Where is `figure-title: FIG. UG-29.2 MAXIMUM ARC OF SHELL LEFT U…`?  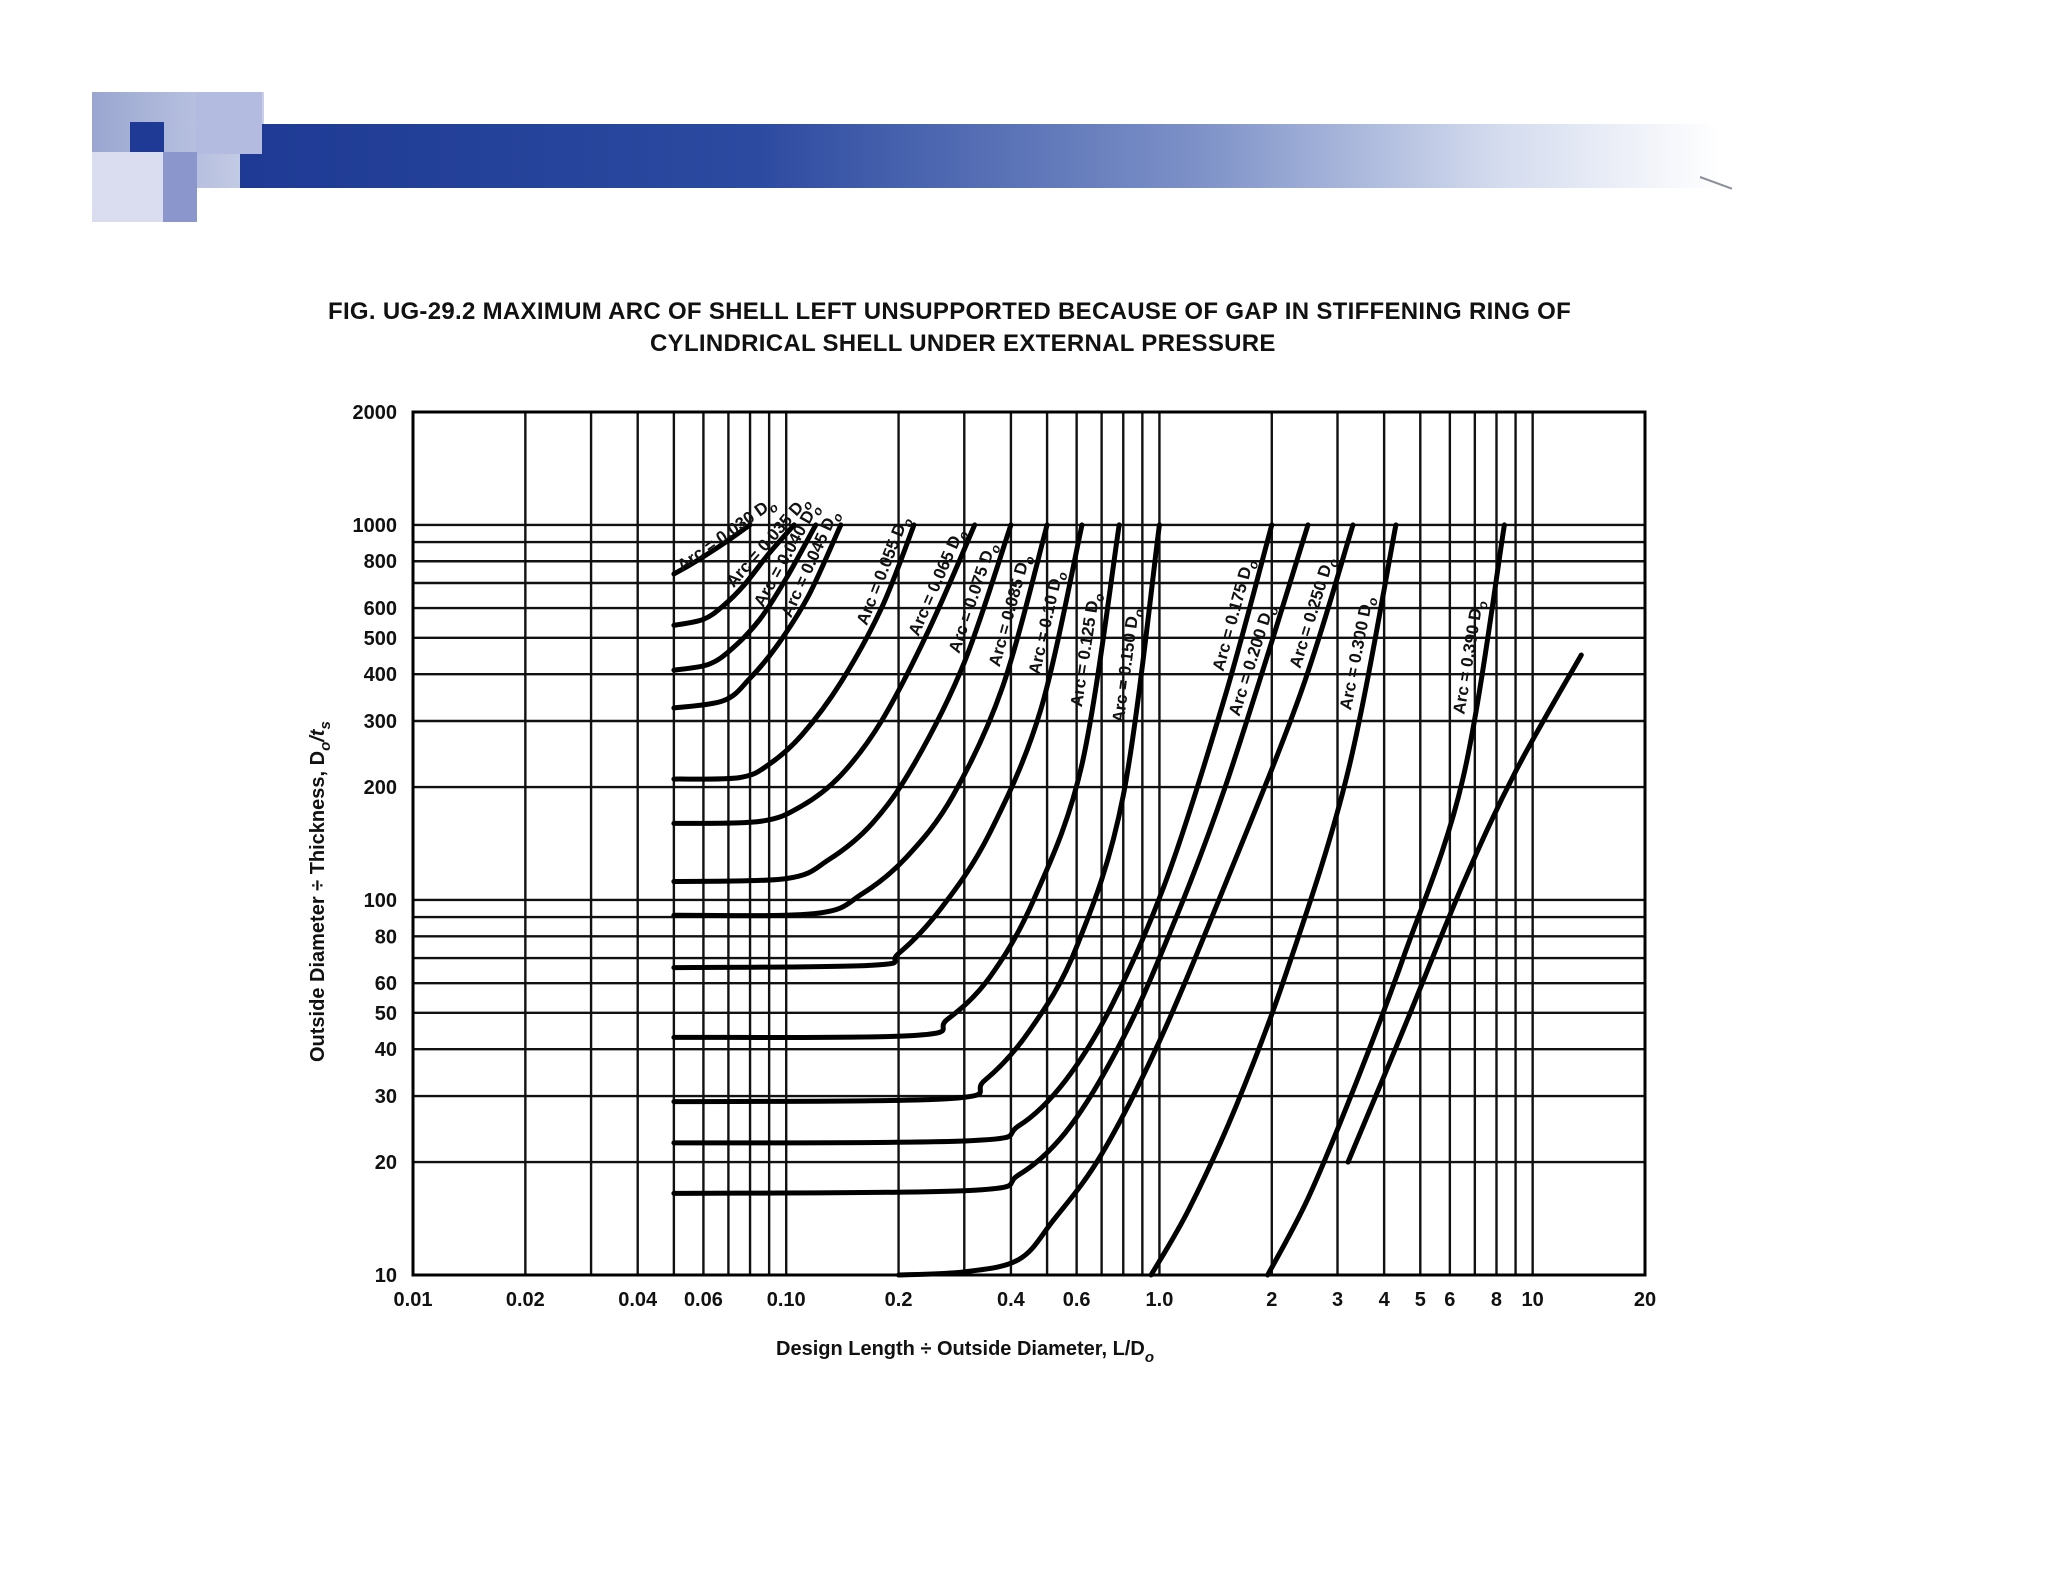
figure-title: FIG. UG-29.2 MAXIMUM ARC OF SHELL LEFT U… is located at coordinates (973, 328).